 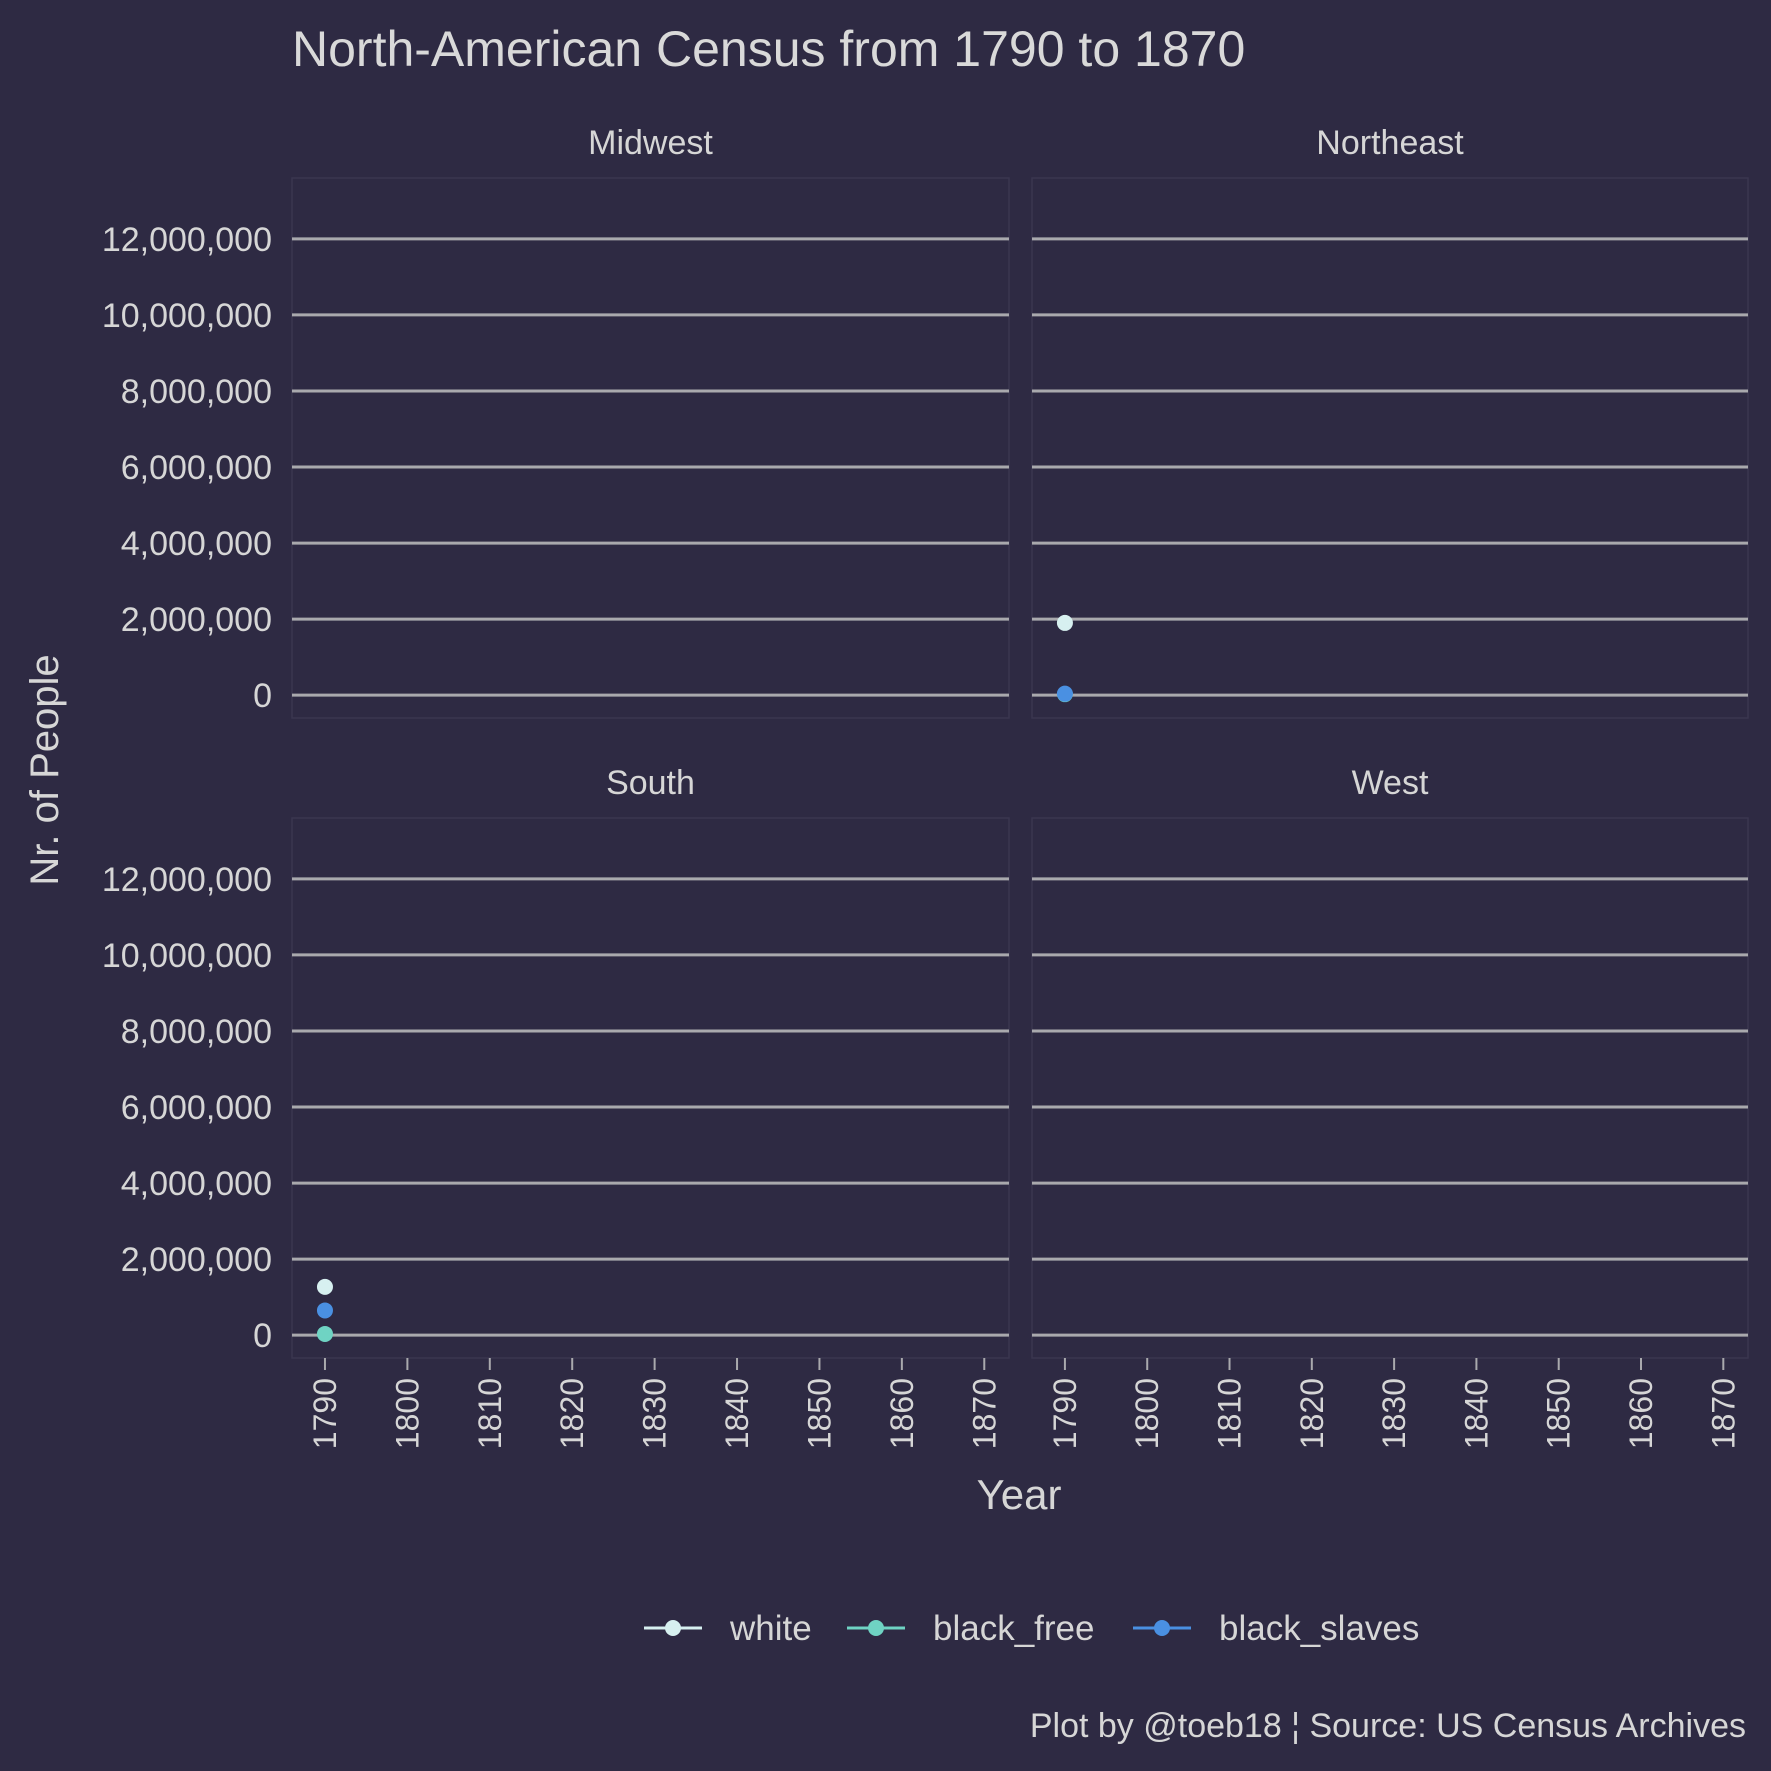 I want to click on panel-northeast: Northeast, so click(x=1390, y=421).